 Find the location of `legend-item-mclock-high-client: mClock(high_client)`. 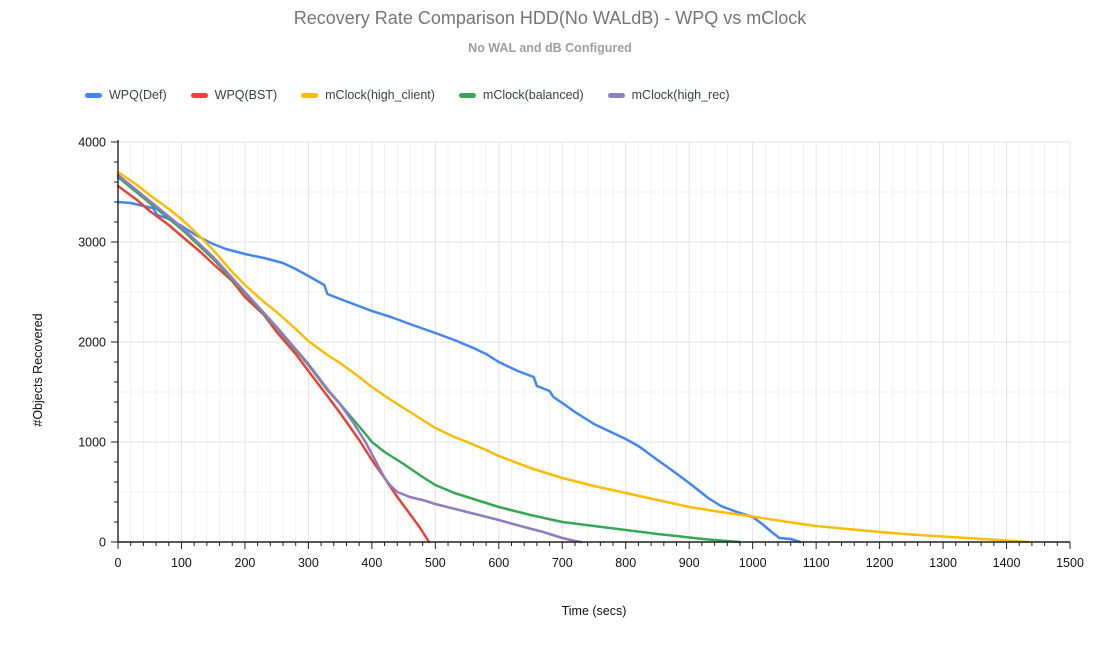

legend-item-mclock-high-client: mClock(high_client) is located at coordinates (368, 95).